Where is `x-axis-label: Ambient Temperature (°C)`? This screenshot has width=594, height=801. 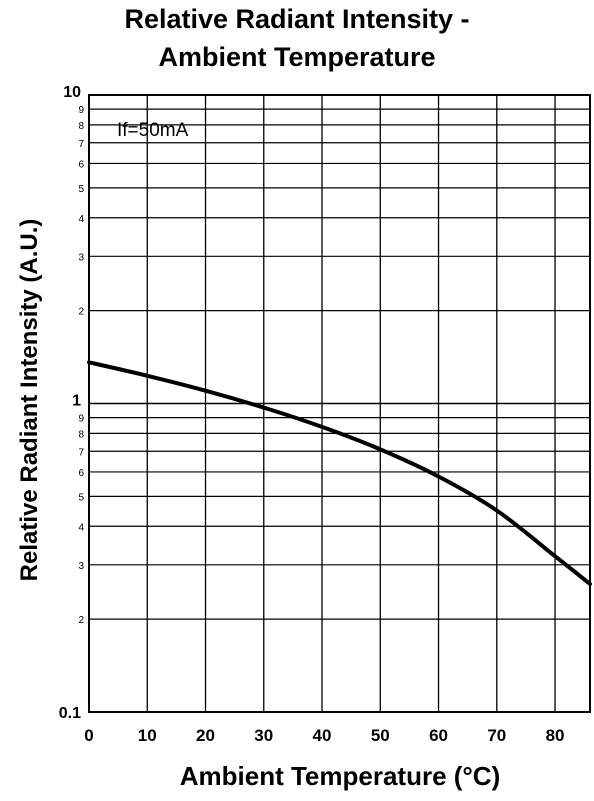
x-axis-label: Ambient Temperature (°C) is located at coordinates (340, 776).